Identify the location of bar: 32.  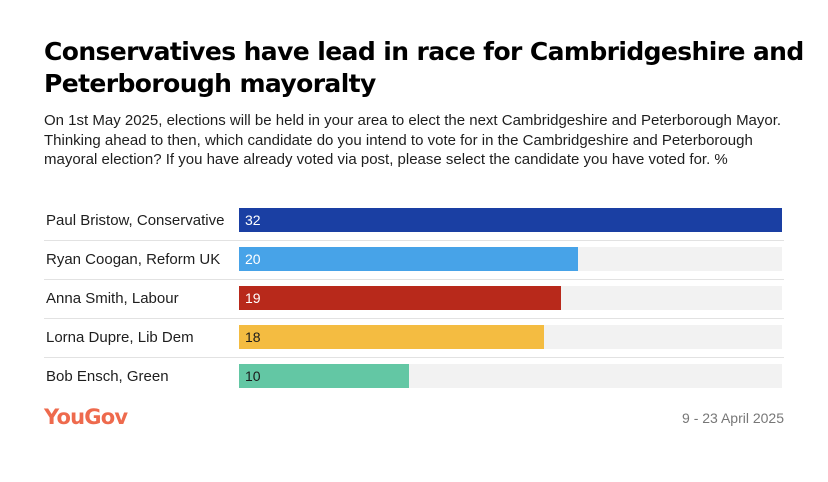
(510, 220).